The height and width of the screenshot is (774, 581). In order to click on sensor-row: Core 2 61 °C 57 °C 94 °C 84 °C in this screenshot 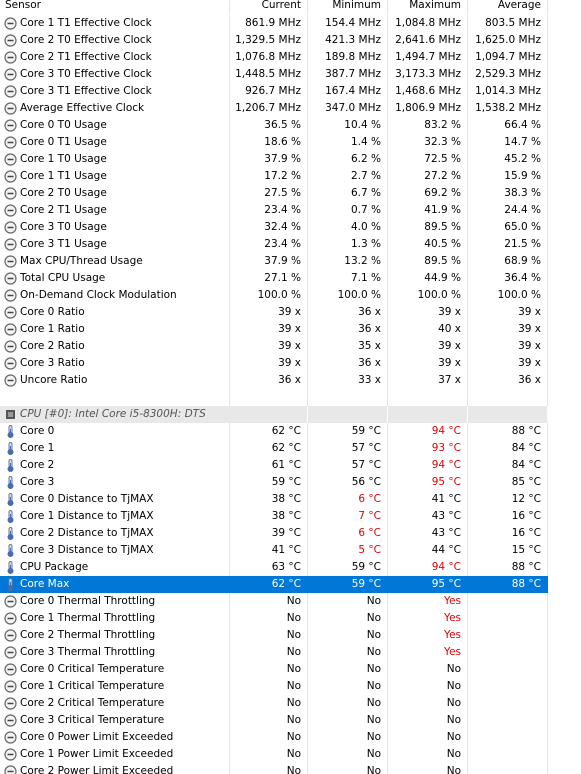, I will do `click(274, 465)`.